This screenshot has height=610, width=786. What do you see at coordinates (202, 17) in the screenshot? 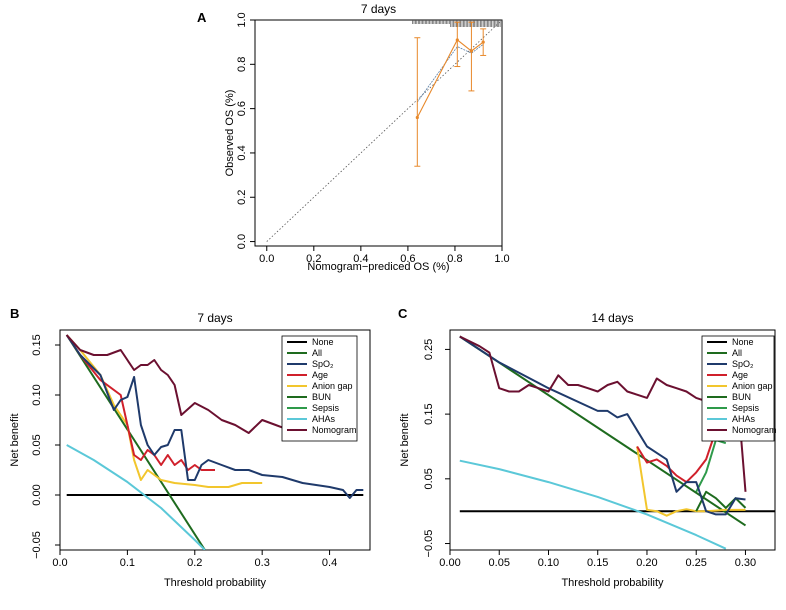
I see `panel-label-a: A` at bounding box center [202, 17].